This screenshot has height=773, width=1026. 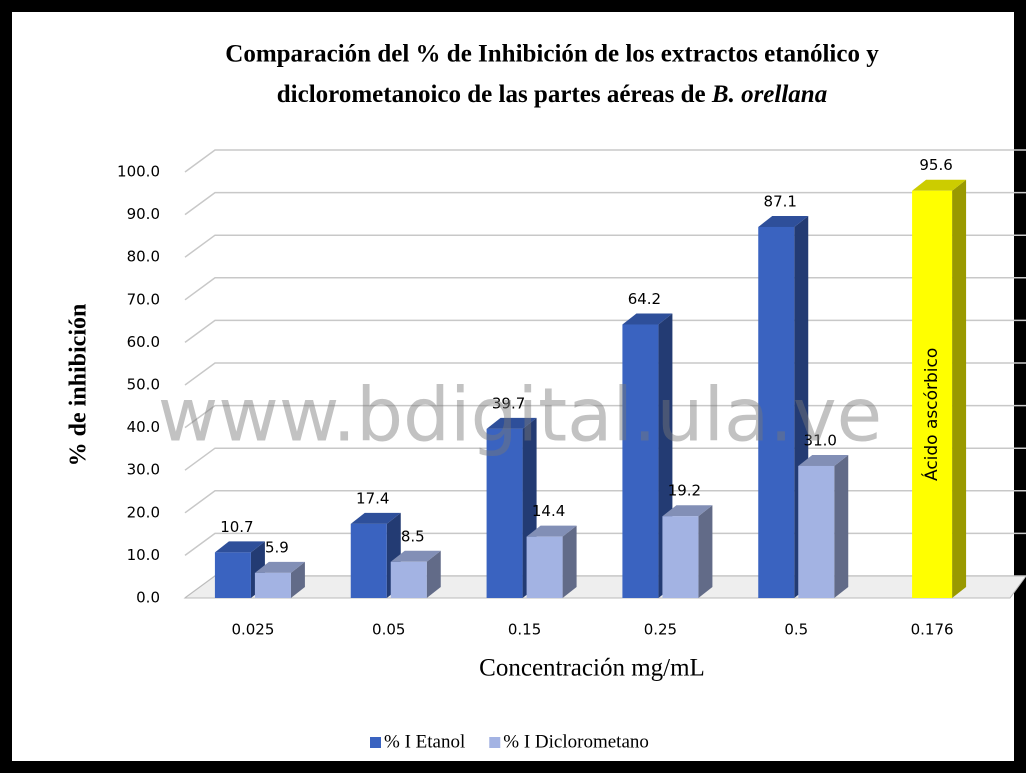 I want to click on data-label: 14.4, so click(x=548, y=511).